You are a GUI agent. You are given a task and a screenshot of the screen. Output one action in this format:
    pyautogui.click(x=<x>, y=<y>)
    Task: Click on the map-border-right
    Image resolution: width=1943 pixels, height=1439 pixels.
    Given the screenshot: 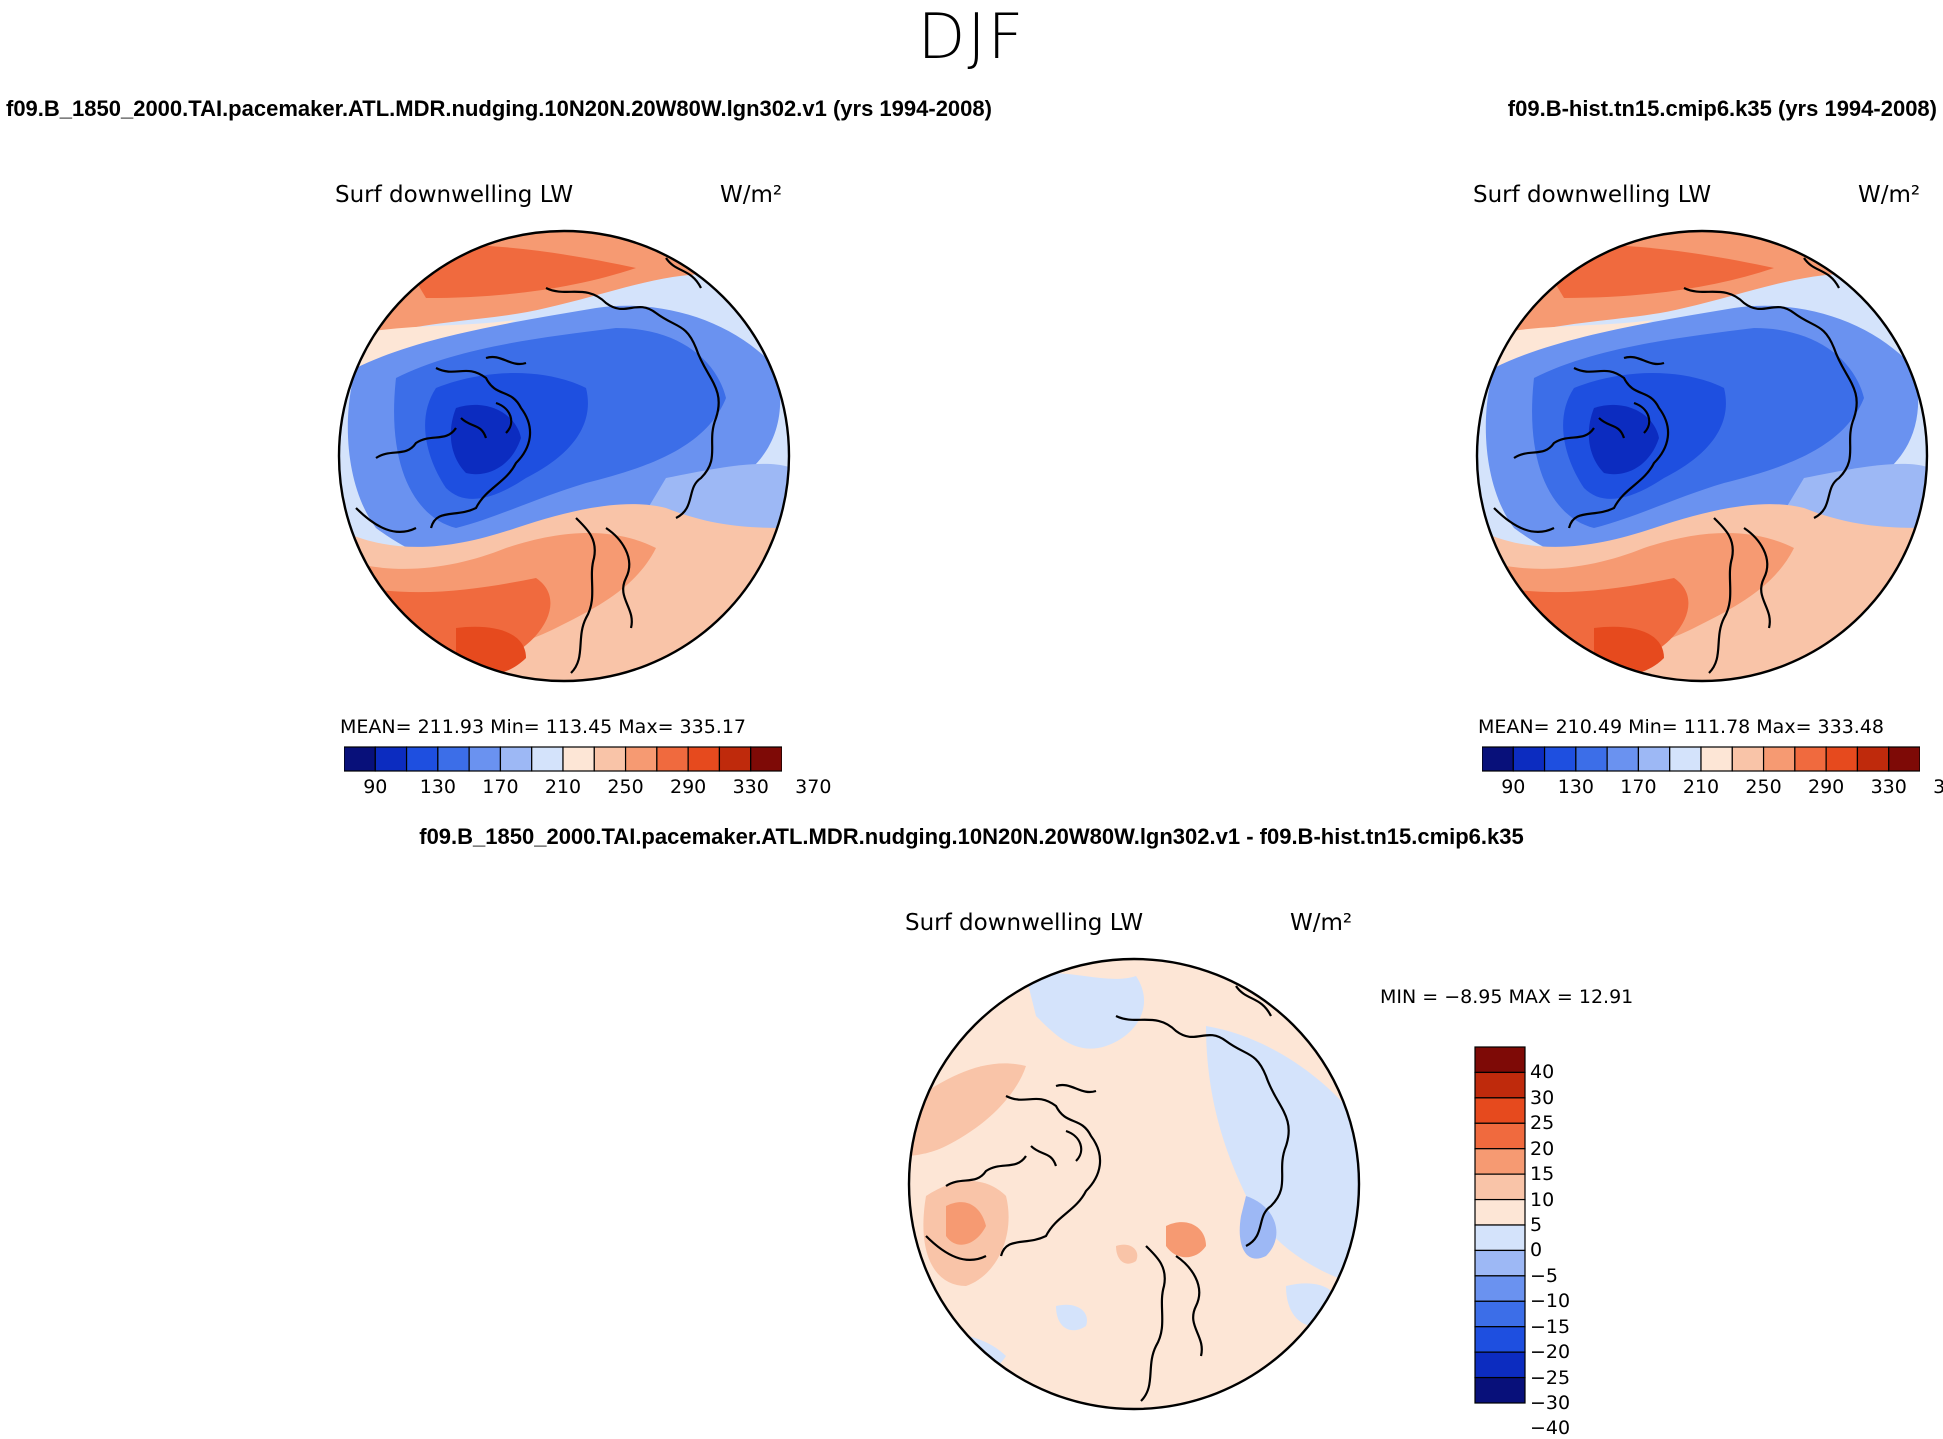 What is the action you would take?
    pyautogui.click(x=1702, y=456)
    